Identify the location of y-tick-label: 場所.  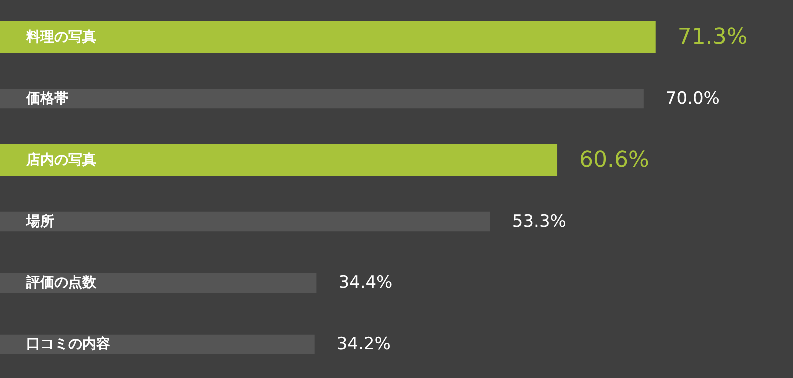
(40, 222).